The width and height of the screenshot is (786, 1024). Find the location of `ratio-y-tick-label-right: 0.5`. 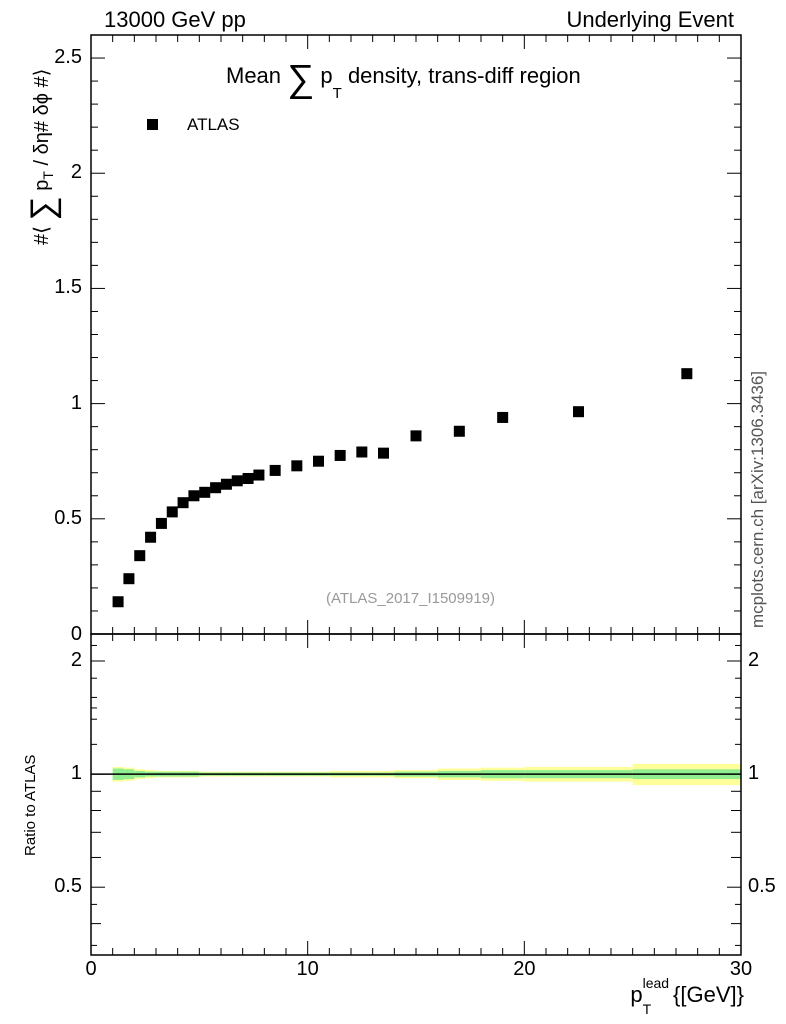

ratio-y-tick-label-right: 0.5 is located at coordinates (762, 886).